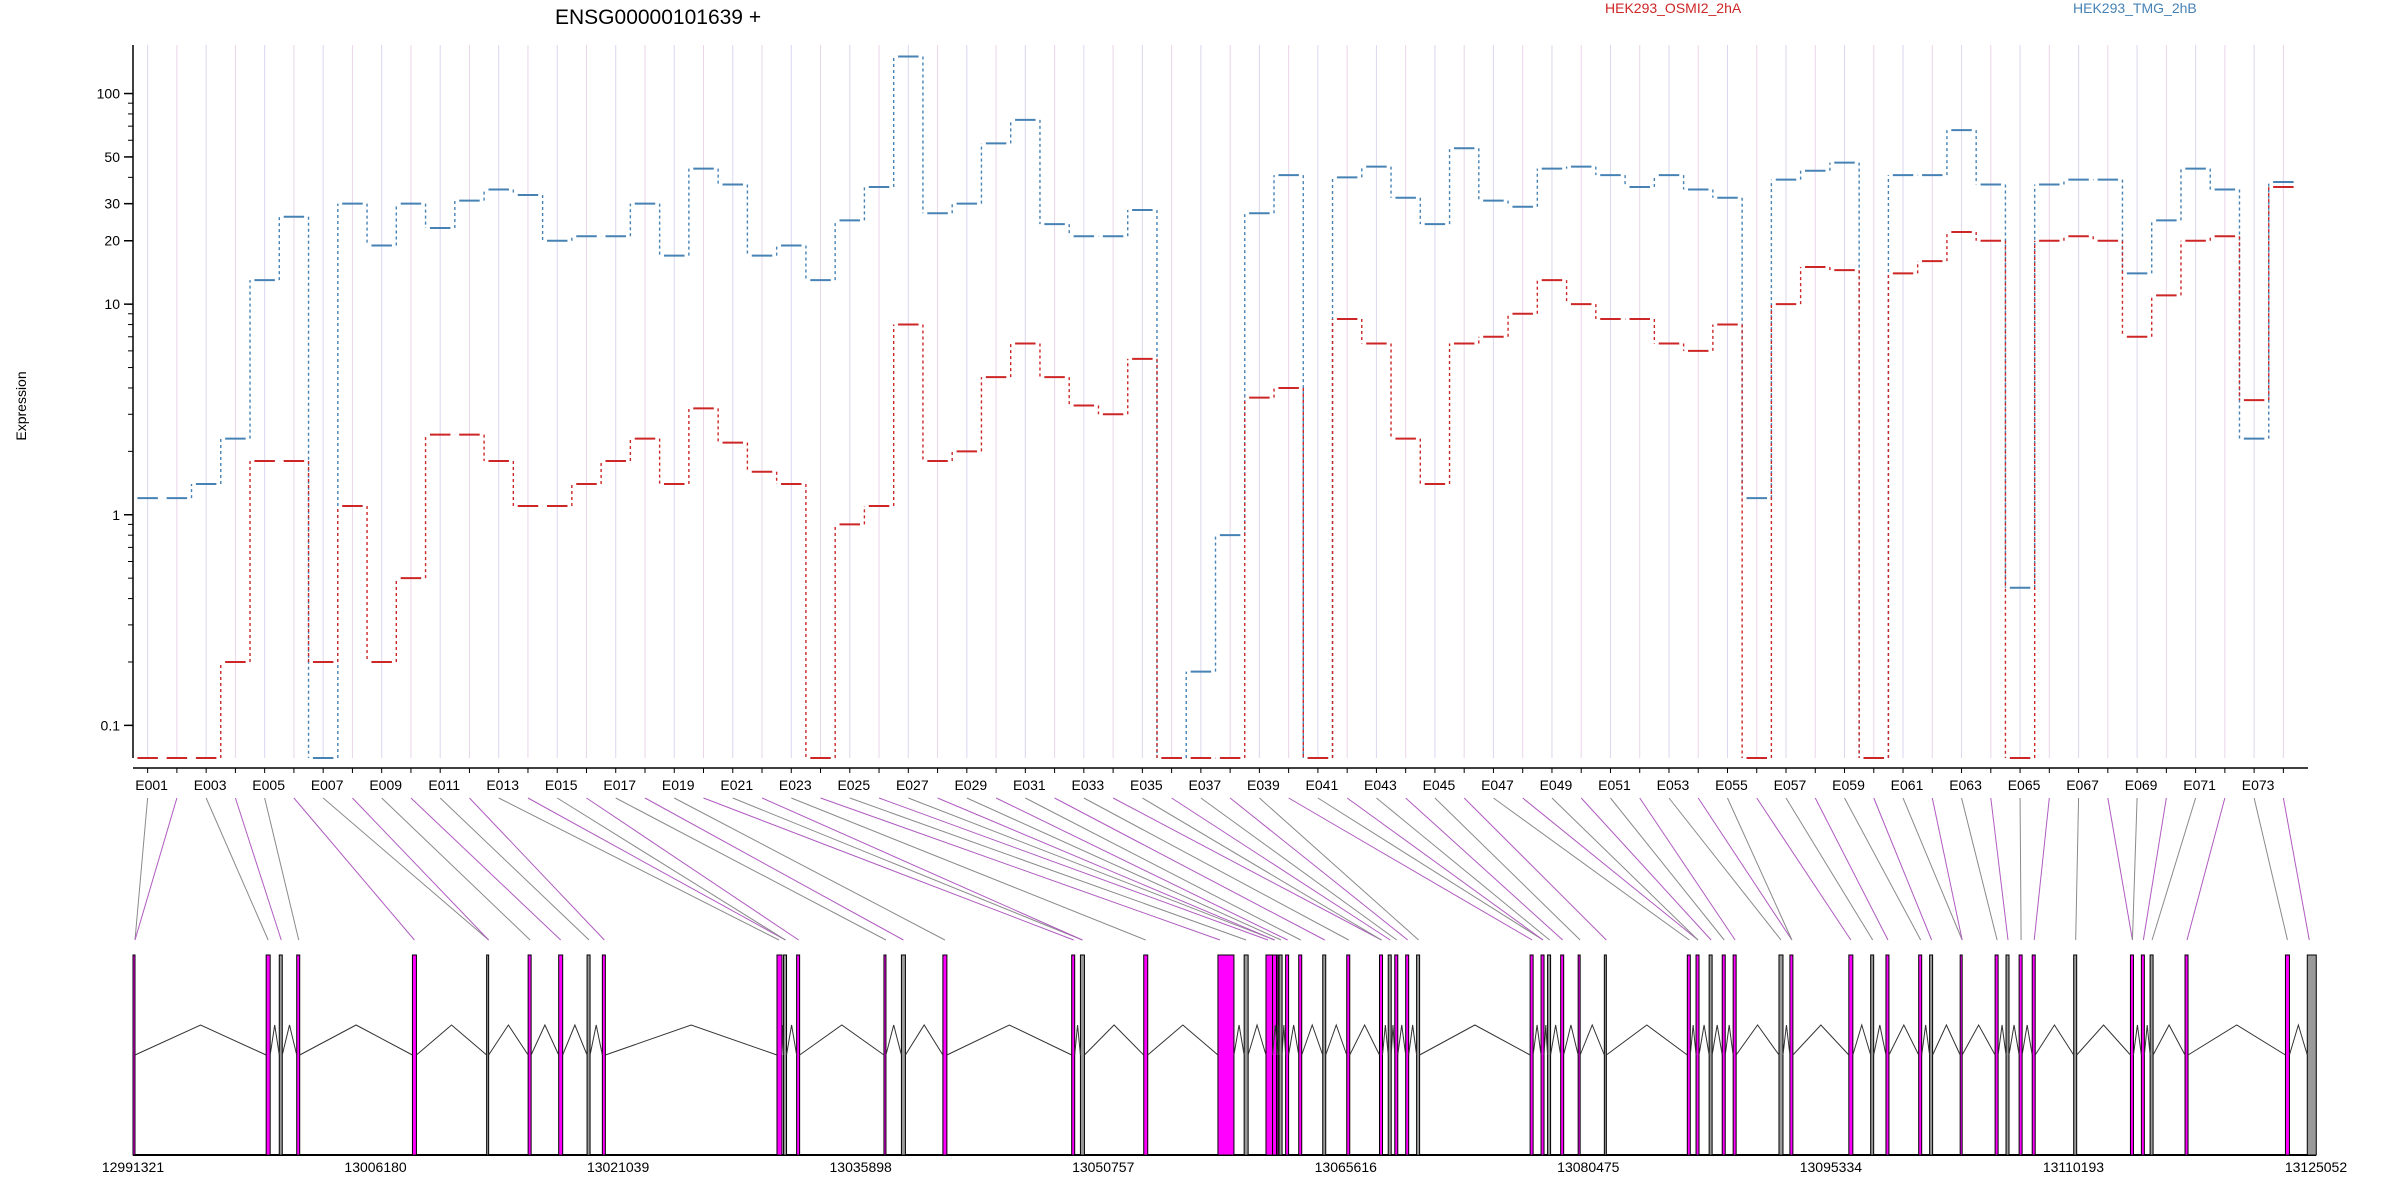  Describe the element at coordinates (1103, 1167) in the screenshot. I see `coordinate-label: 13050757` at that location.